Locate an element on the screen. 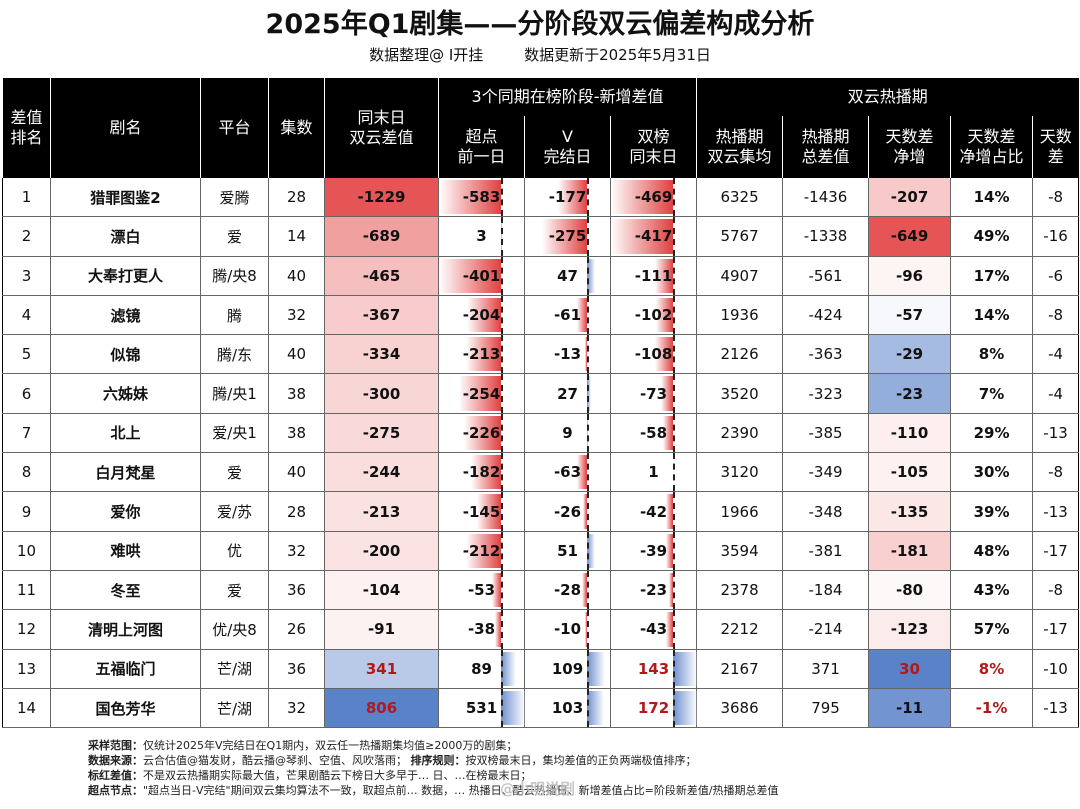 The image size is (1080, 809). gap-value: -53 is located at coordinates (481, 590).